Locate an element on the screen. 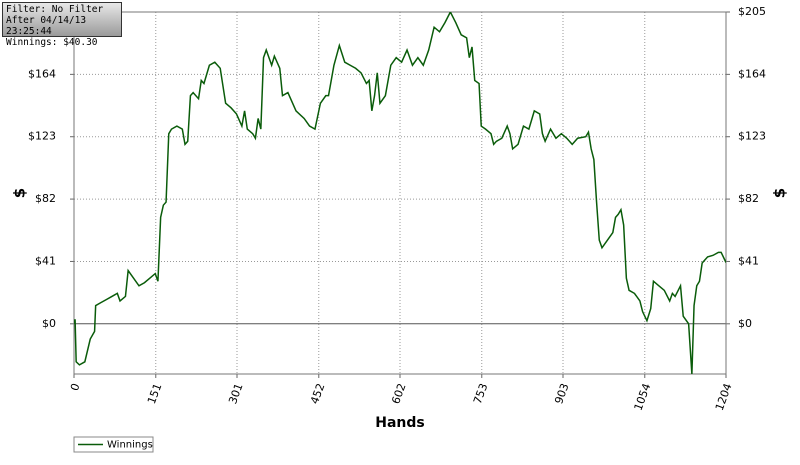 This screenshot has width=800, height=465. y2-tick-label: $0 is located at coordinates (745, 323).